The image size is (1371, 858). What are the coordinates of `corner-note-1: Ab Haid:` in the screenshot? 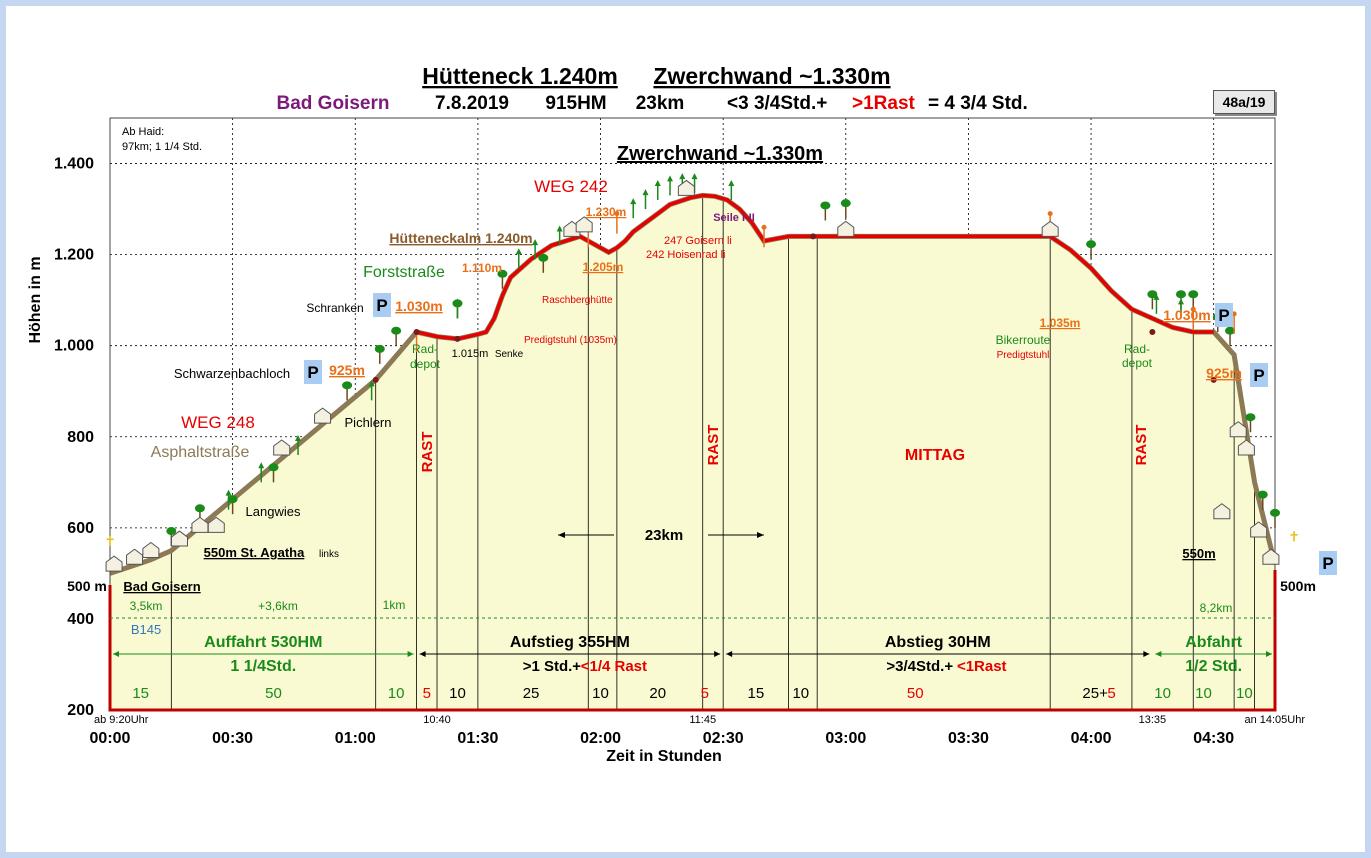 It's located at (143, 132).